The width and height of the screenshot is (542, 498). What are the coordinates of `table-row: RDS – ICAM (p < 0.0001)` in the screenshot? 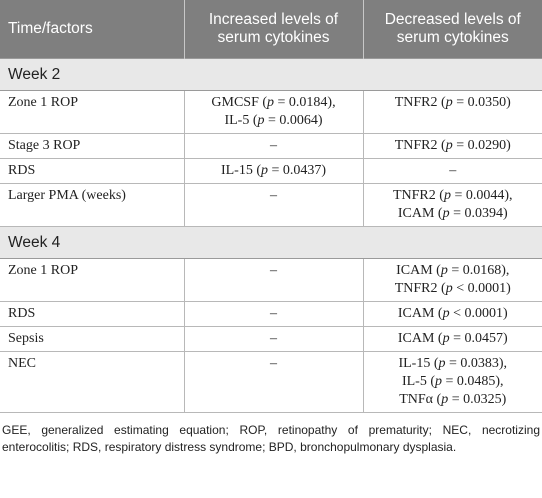 It's located at (271, 314).